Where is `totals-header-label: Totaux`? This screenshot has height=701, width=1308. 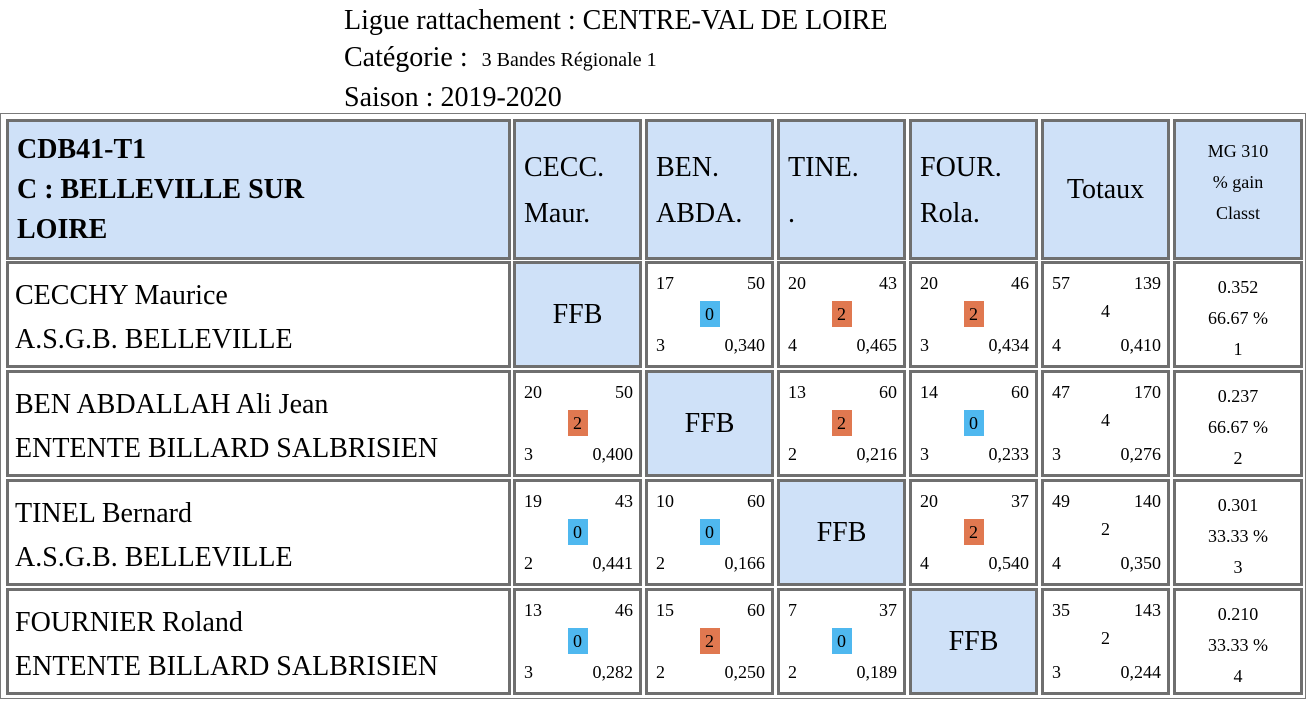 totals-header-label: Totaux is located at coordinates (1105, 189).